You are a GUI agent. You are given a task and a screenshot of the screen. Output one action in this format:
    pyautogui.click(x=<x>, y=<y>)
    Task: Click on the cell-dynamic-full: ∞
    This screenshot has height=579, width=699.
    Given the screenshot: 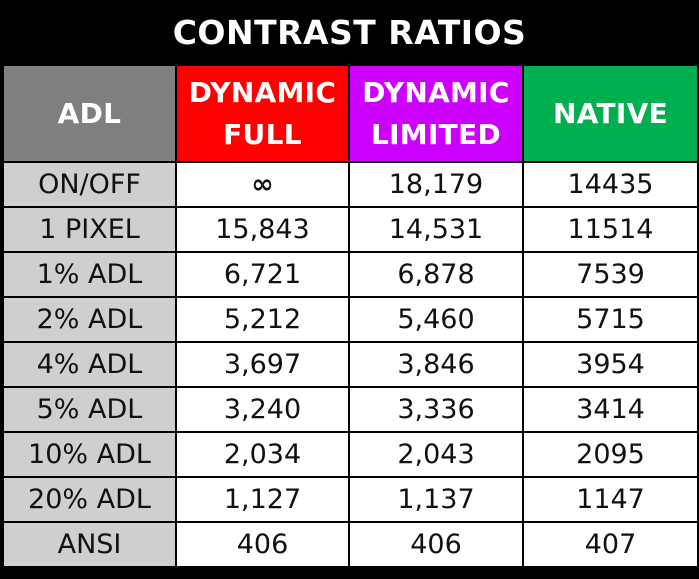 What is the action you would take?
    pyautogui.click(x=262, y=184)
    